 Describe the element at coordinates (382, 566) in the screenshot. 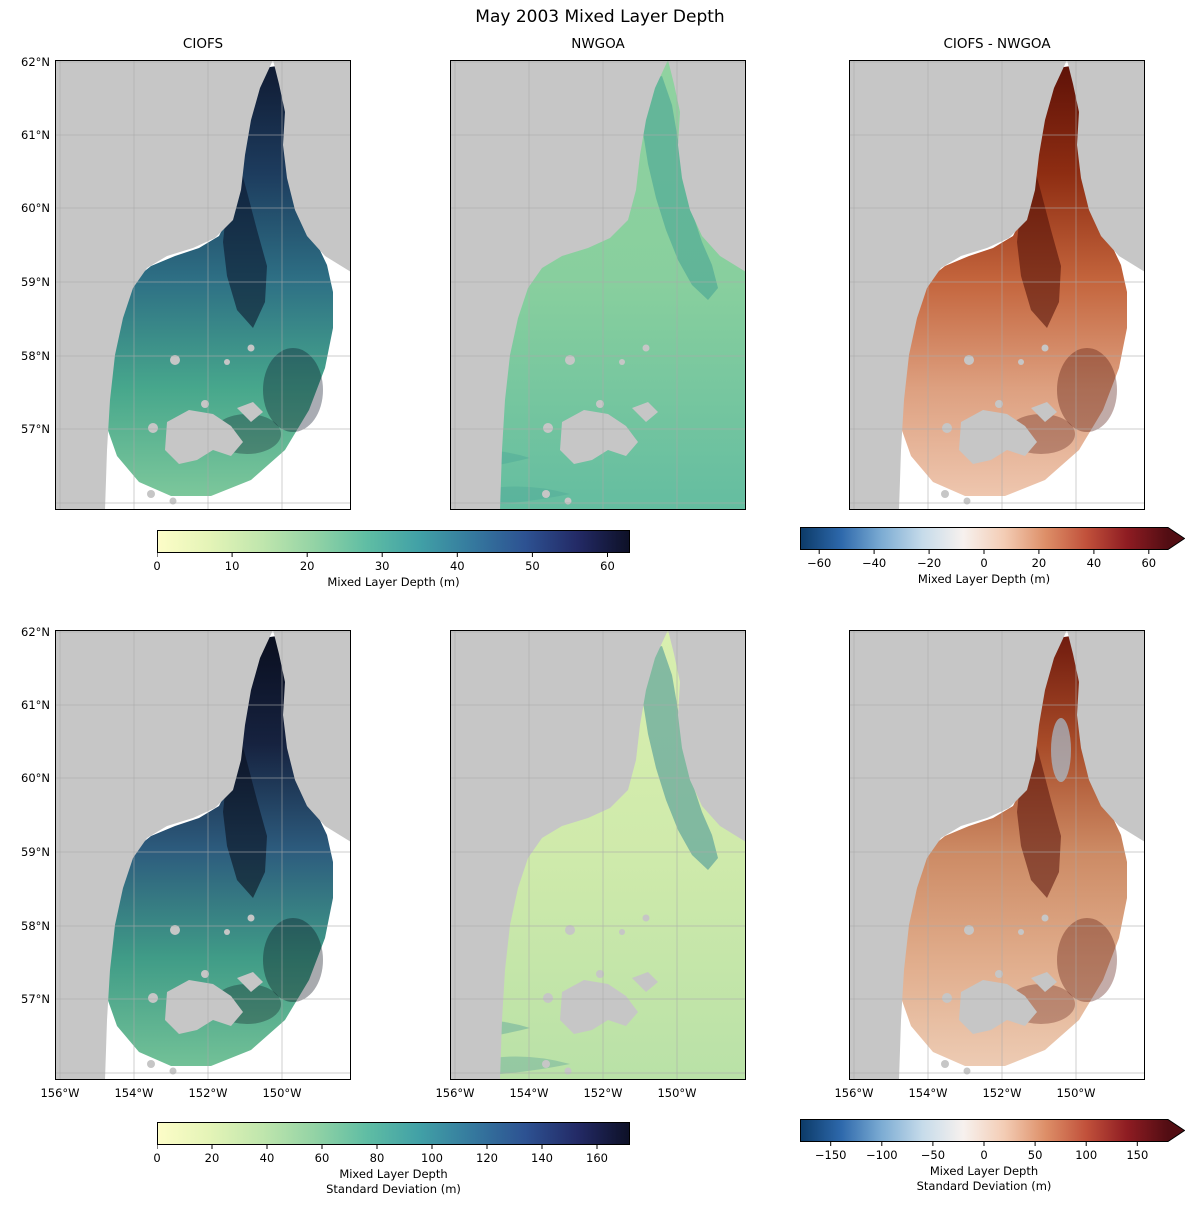

I see `mld-seq-tick-label: 30` at that location.